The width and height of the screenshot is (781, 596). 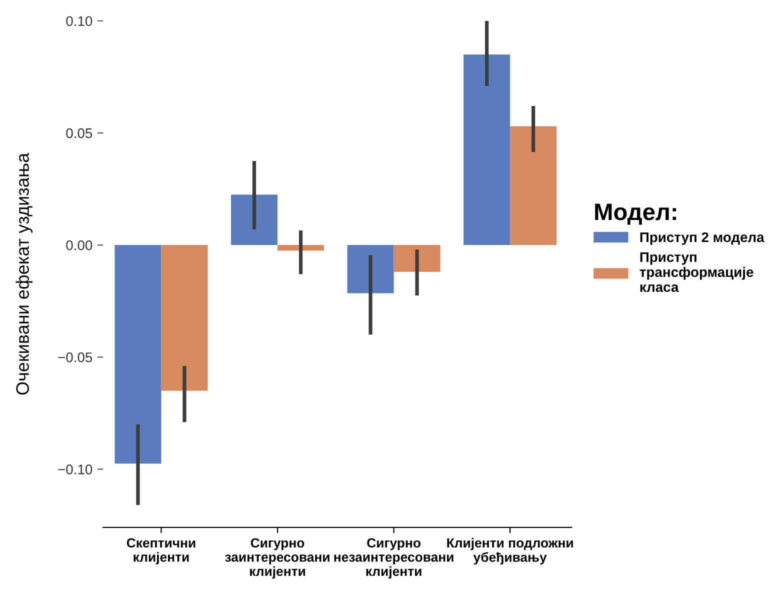 What do you see at coordinates (161, 551) in the screenshot?
I see `x-tick-label: Скептични клијенти` at bounding box center [161, 551].